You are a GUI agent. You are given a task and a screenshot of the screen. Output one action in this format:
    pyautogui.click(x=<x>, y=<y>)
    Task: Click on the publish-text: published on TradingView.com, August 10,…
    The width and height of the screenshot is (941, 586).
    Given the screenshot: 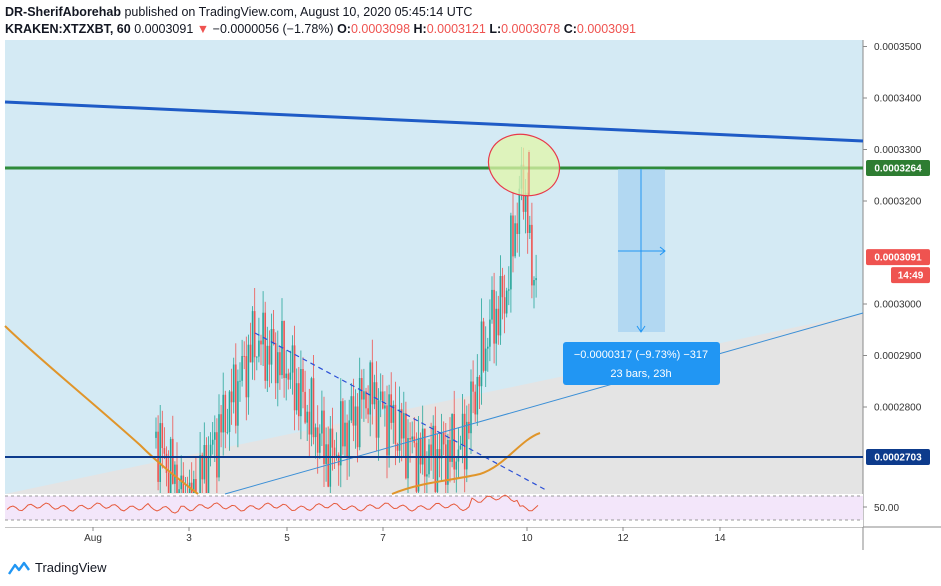 What is the action you would take?
    pyautogui.click(x=298, y=12)
    